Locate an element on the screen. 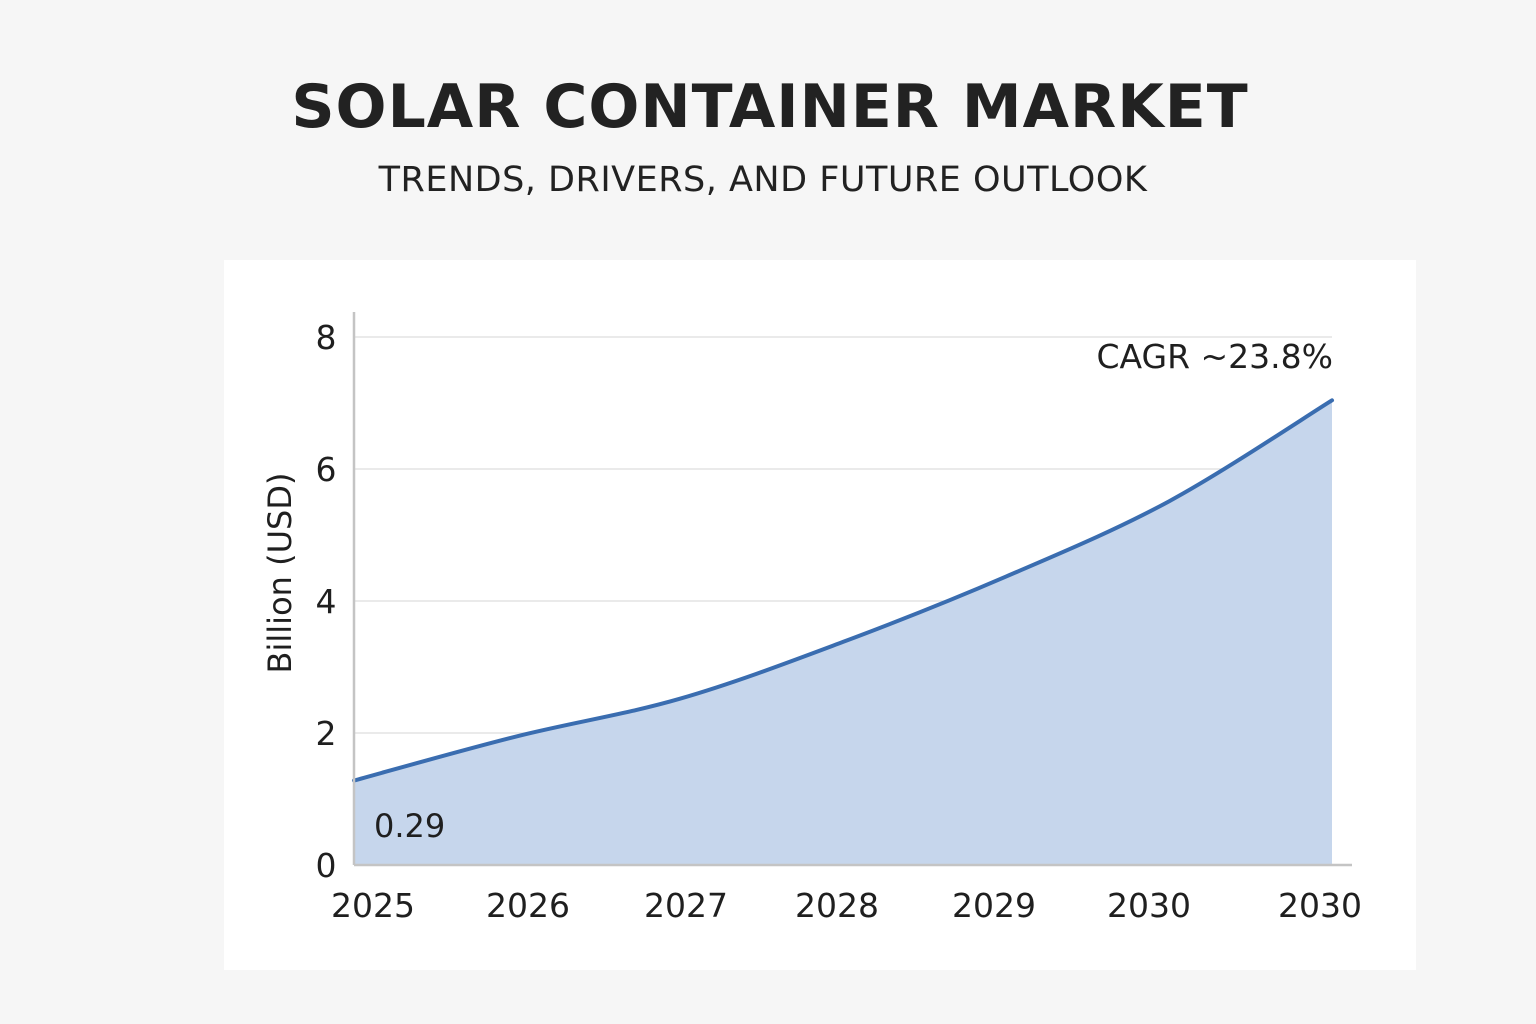 The image size is (1536, 1024). x-tick-labels: 2025 2026 2027 2028 2029 2030 2030 is located at coordinates (846, 905).